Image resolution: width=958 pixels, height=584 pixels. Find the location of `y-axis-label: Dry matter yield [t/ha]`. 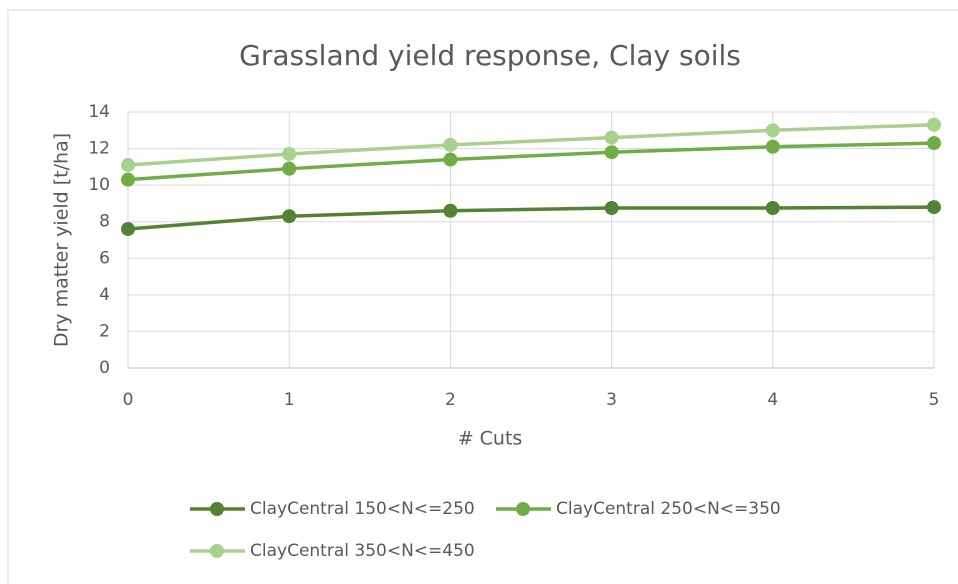

y-axis-label: Dry matter yield [t/ha] is located at coordinates (62, 240).